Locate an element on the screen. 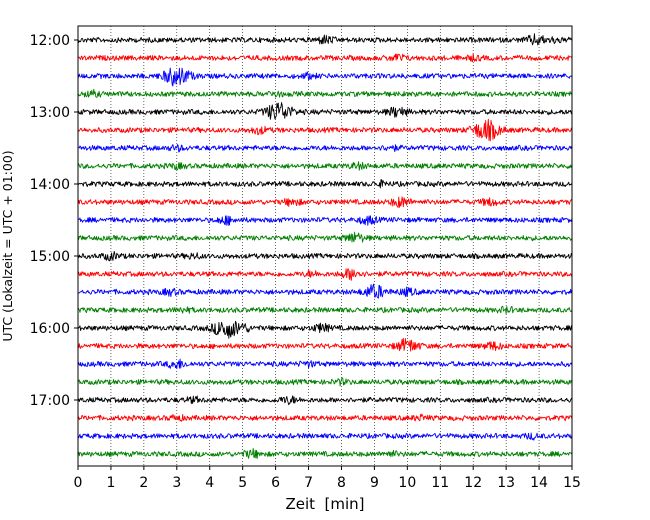 Image resolution: width=650 pixels, height=520 pixels. x-axis-label: Zeit [min] is located at coordinates (324, 504).